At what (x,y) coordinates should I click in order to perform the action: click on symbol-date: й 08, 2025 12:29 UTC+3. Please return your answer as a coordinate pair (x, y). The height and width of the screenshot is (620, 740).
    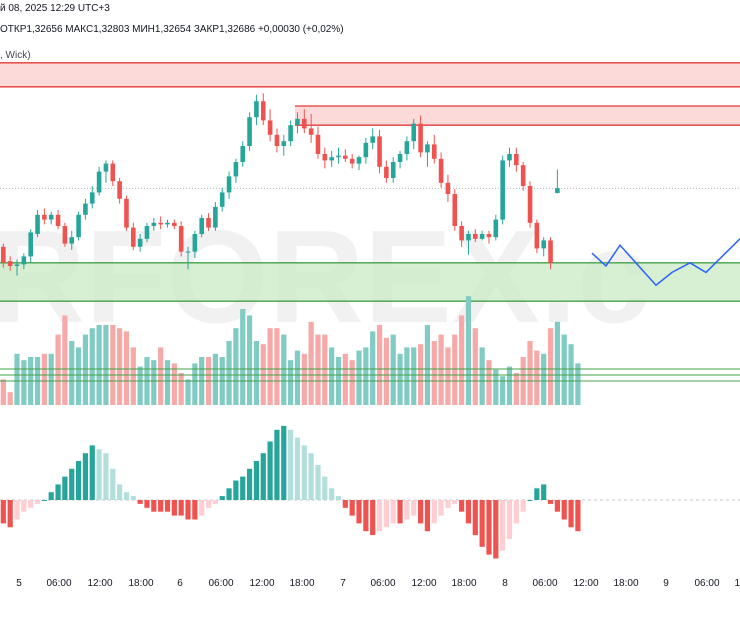
    Looking at the image, I should click on (55, 8).